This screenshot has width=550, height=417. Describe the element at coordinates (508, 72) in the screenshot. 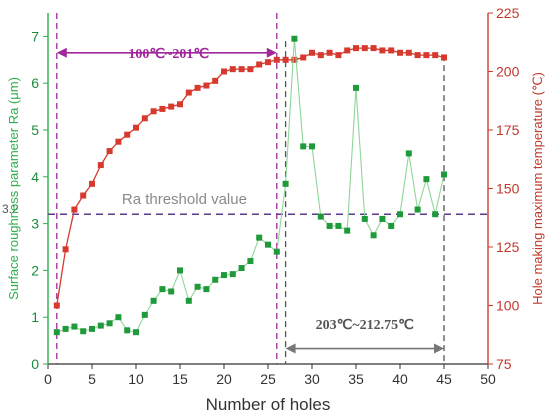

I see `y-right-tick-label: 200` at that location.